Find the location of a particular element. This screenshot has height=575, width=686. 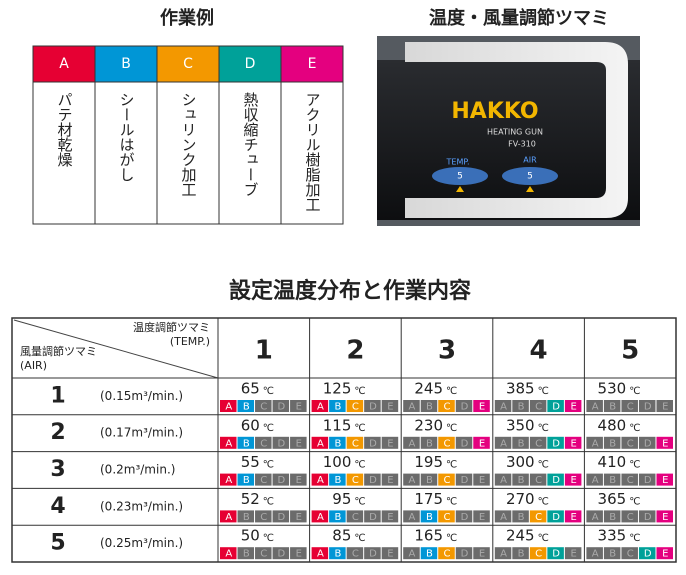

temperature: 195 is located at coordinates (428, 462).